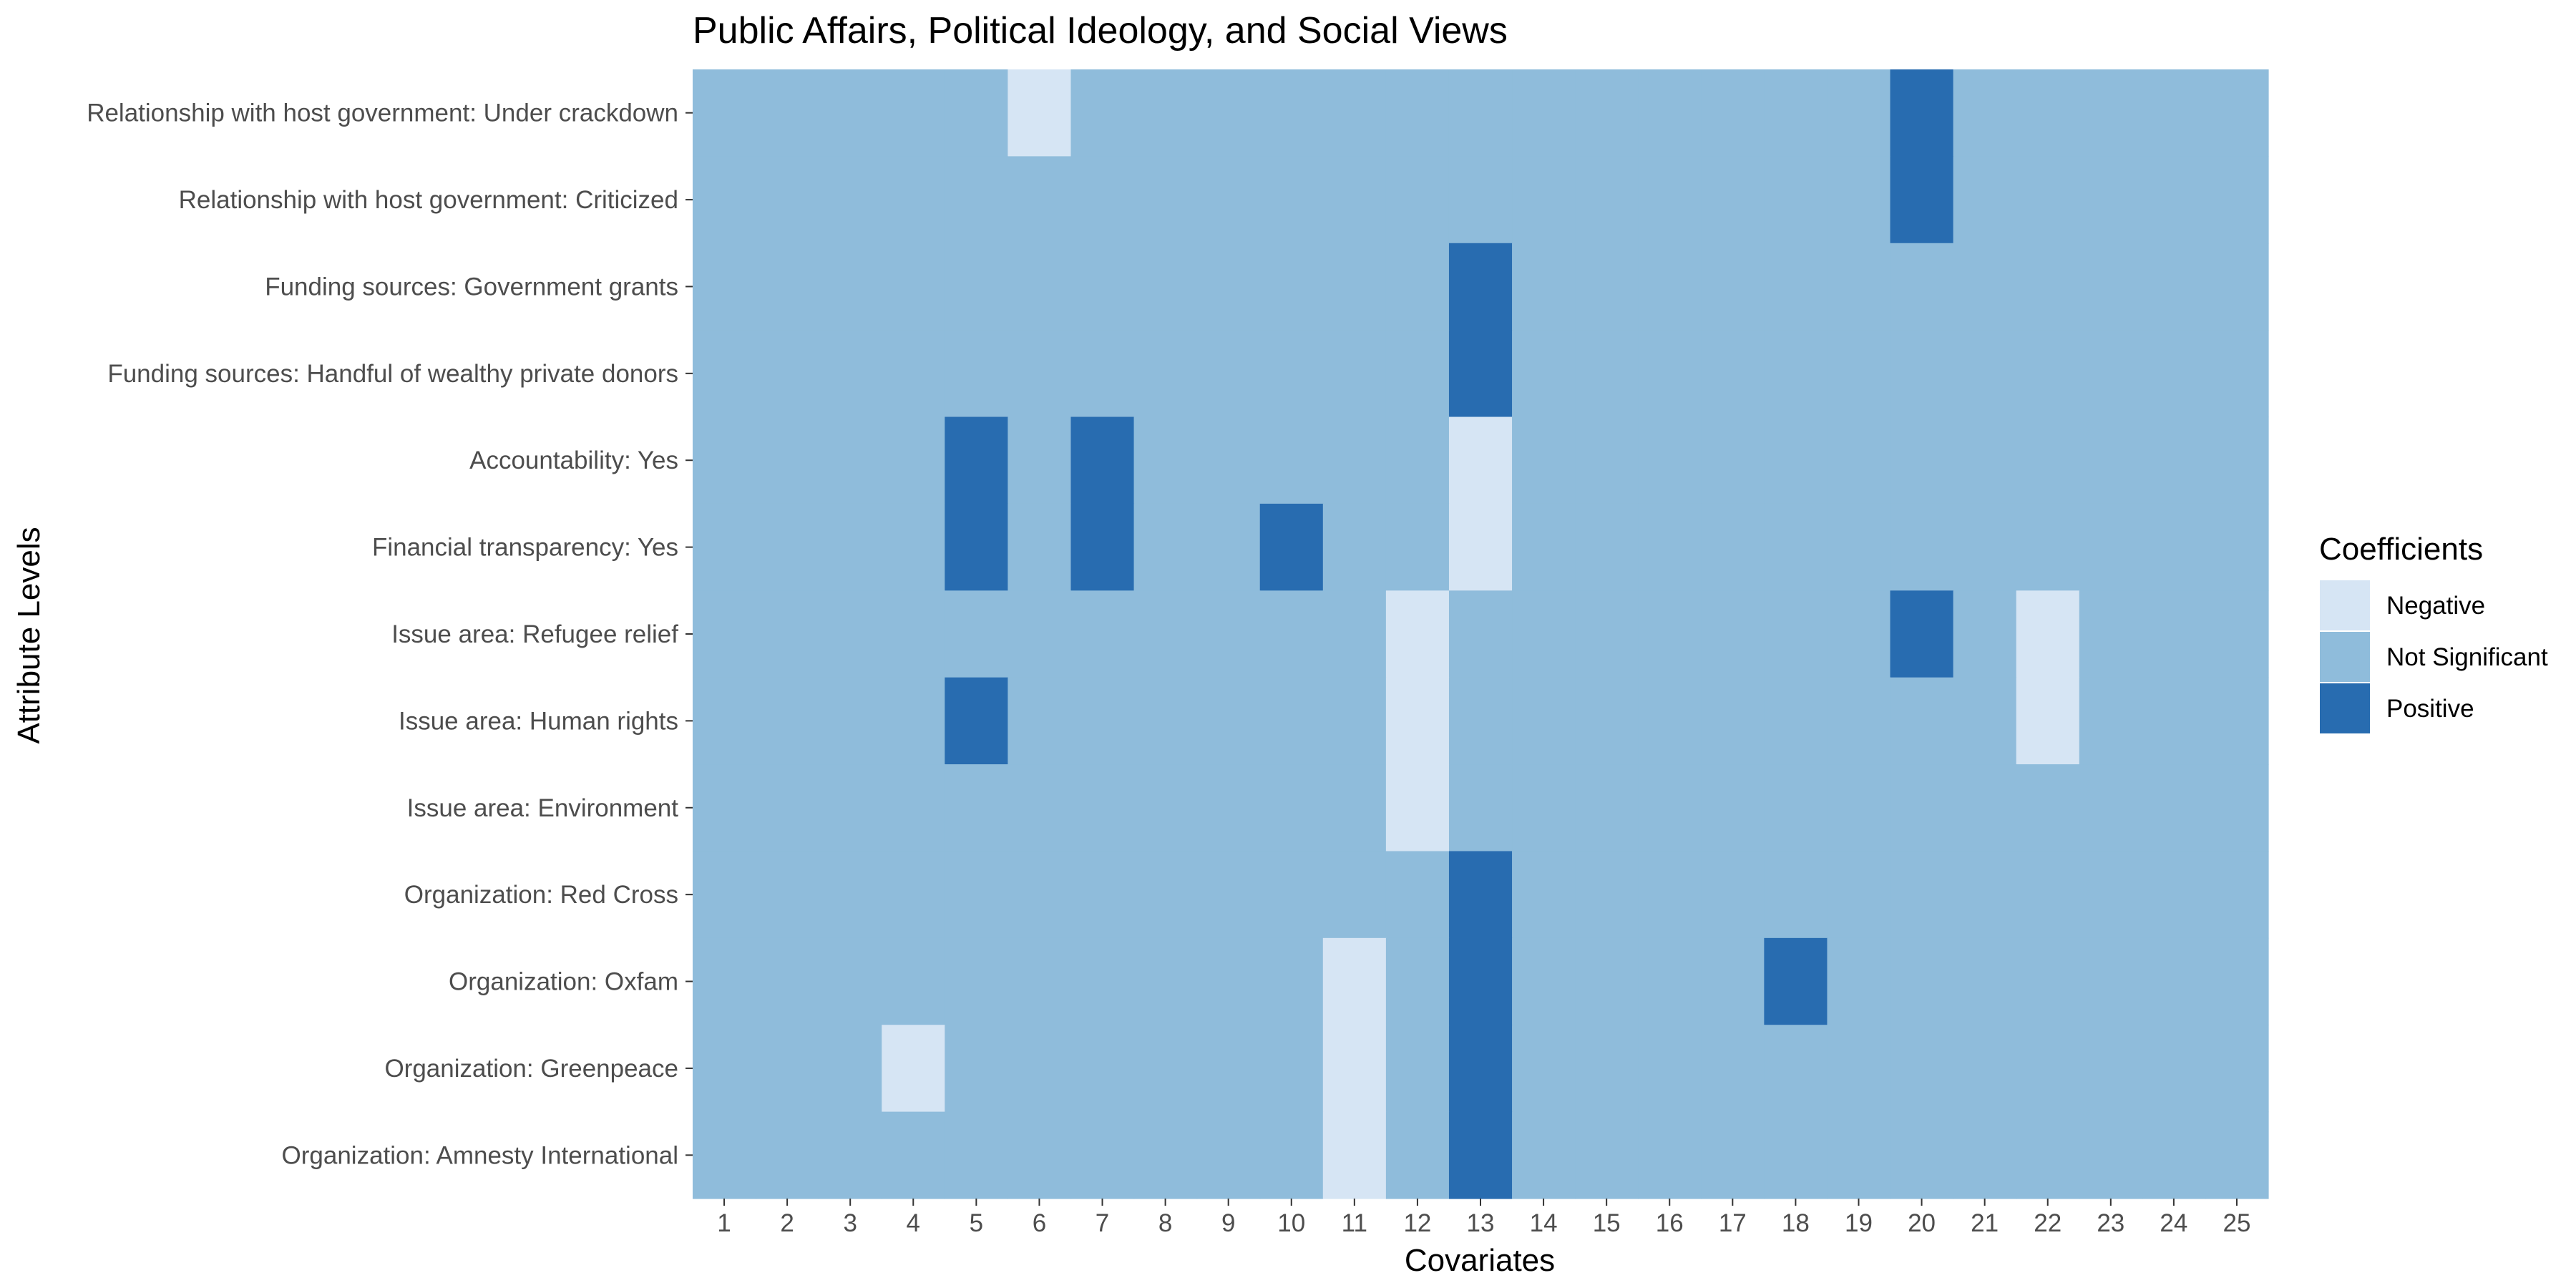 The height and width of the screenshot is (1288, 2576). What do you see at coordinates (1733, 1223) in the screenshot?
I see `x-tick-label: 17` at bounding box center [1733, 1223].